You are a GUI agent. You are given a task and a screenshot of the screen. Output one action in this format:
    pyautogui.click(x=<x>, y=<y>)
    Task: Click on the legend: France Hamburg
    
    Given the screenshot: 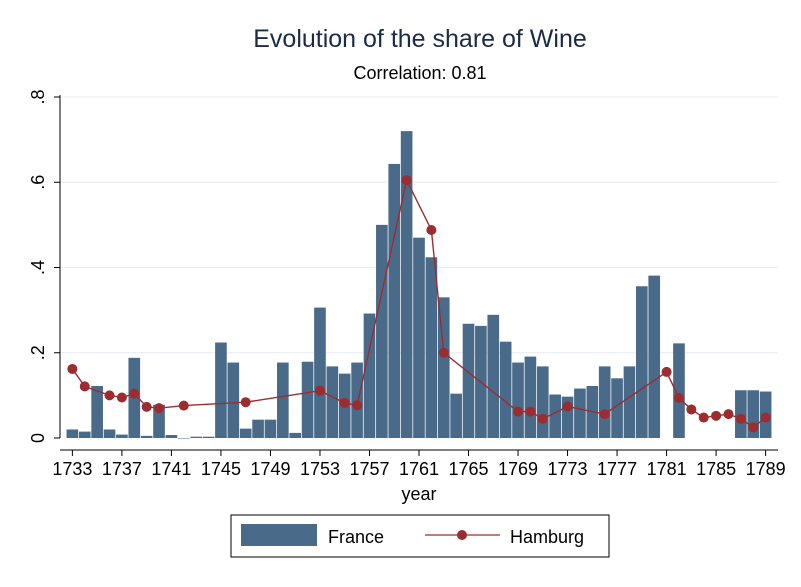 What is the action you would take?
    pyautogui.click(x=420, y=536)
    